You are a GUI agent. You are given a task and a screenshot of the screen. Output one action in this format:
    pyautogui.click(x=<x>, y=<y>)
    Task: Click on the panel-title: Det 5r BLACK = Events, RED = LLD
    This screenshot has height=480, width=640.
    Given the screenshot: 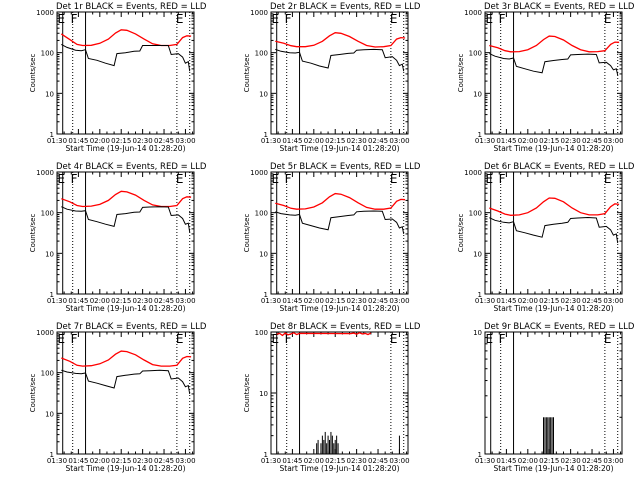 What is the action you would take?
    pyautogui.click(x=345, y=167)
    